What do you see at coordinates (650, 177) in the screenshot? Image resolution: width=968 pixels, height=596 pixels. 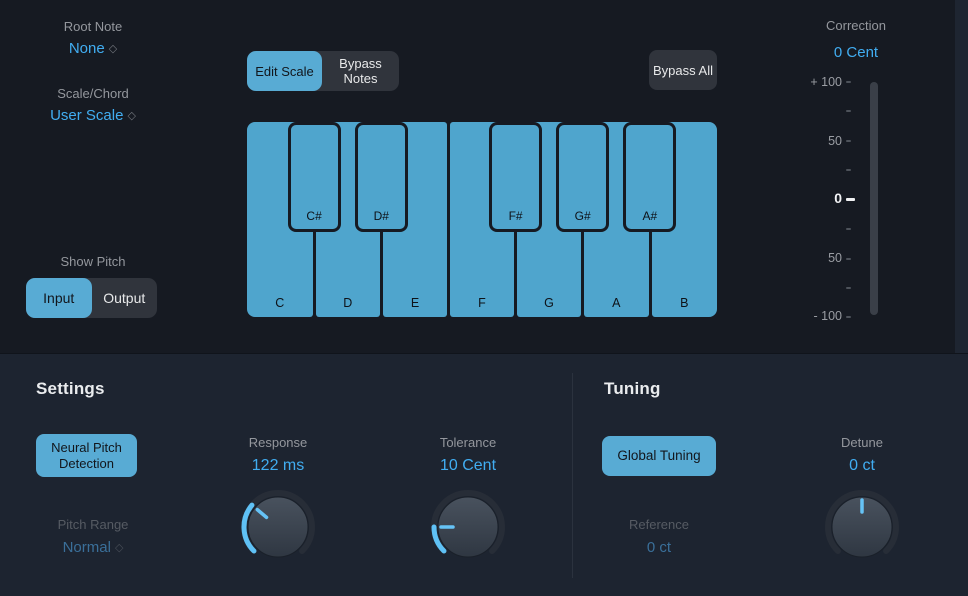 I see `key-A-sharp: A#` at bounding box center [650, 177].